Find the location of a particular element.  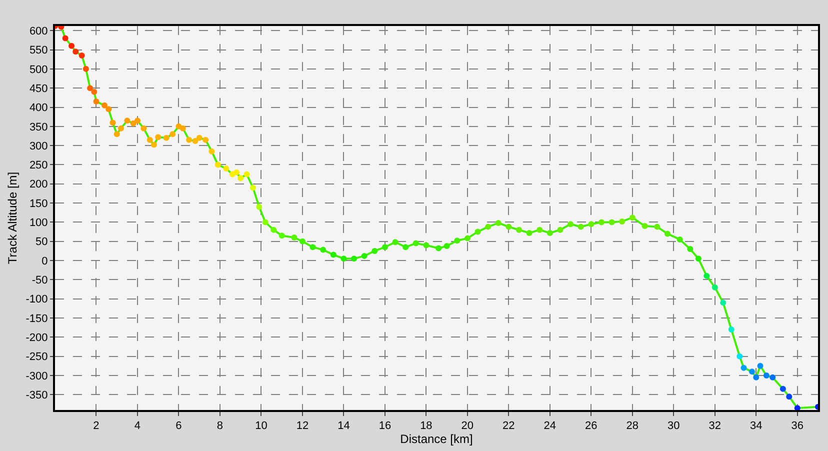

x-tick-label: 28 is located at coordinates (632, 426).